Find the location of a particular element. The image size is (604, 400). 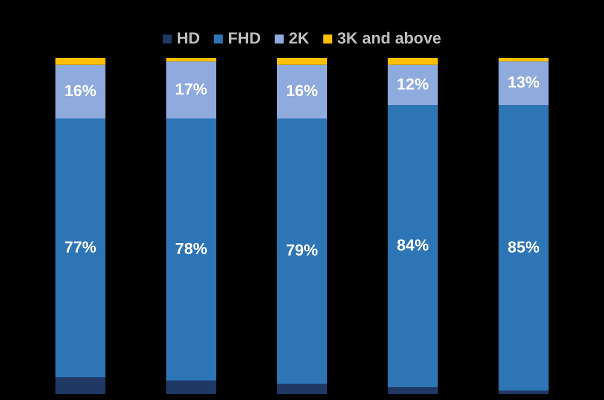

data-label: 85% is located at coordinates (524, 247).